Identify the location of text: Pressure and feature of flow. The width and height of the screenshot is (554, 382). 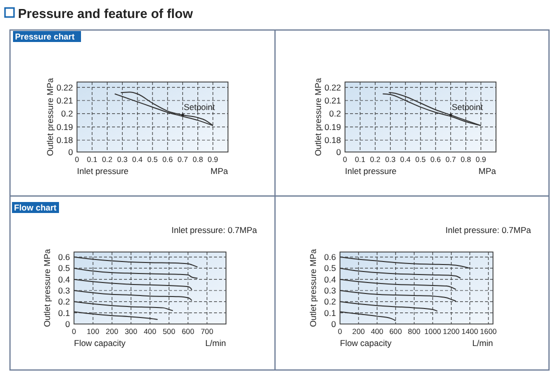
(106, 13).